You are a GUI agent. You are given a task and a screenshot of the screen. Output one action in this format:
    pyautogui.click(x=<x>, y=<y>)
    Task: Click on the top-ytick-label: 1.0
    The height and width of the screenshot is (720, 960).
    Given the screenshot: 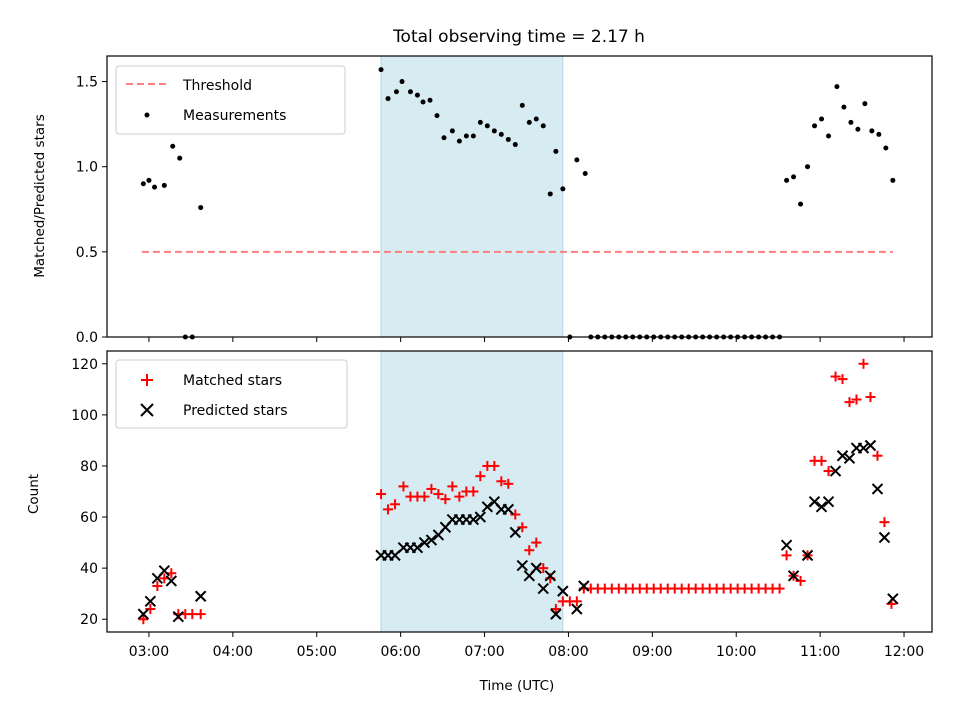 What is the action you would take?
    pyautogui.click(x=87, y=168)
    